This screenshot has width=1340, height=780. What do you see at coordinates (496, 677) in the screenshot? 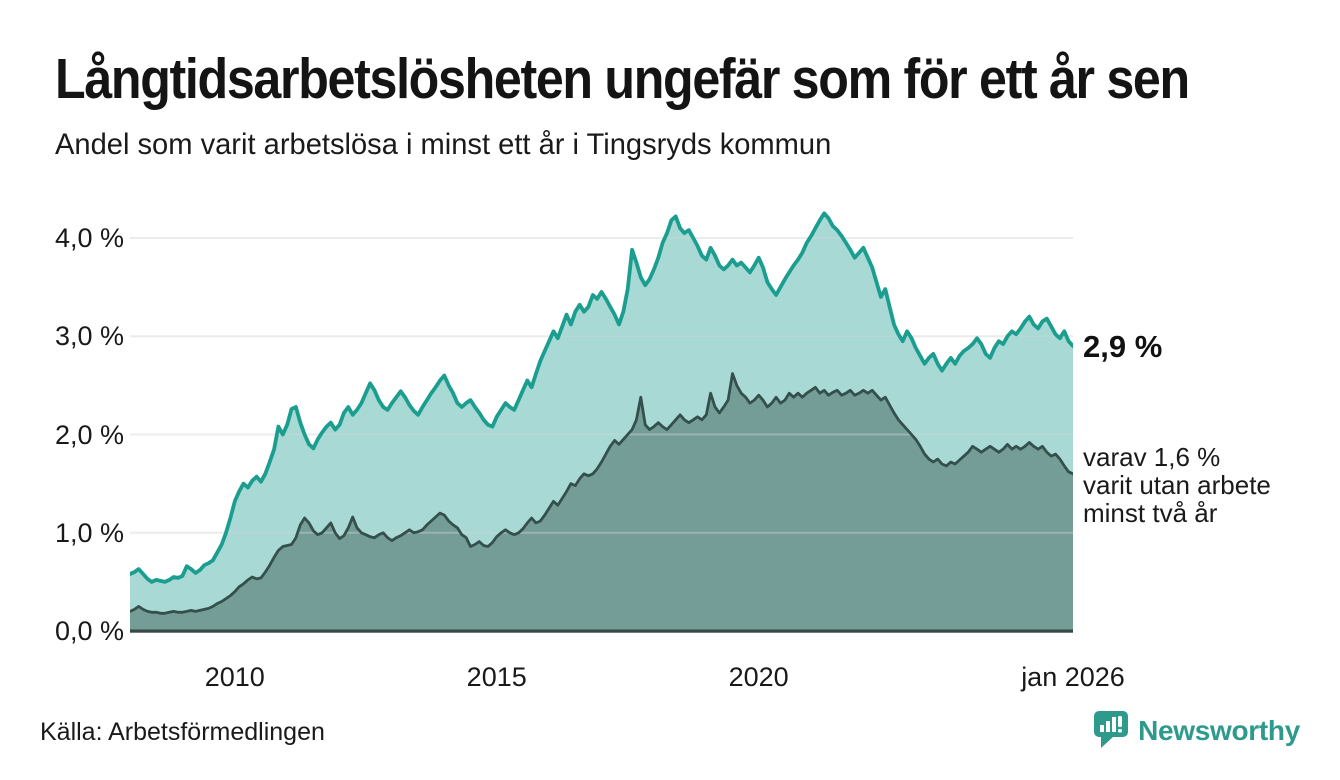
I see `x-tick-label: 2015` at bounding box center [496, 677].